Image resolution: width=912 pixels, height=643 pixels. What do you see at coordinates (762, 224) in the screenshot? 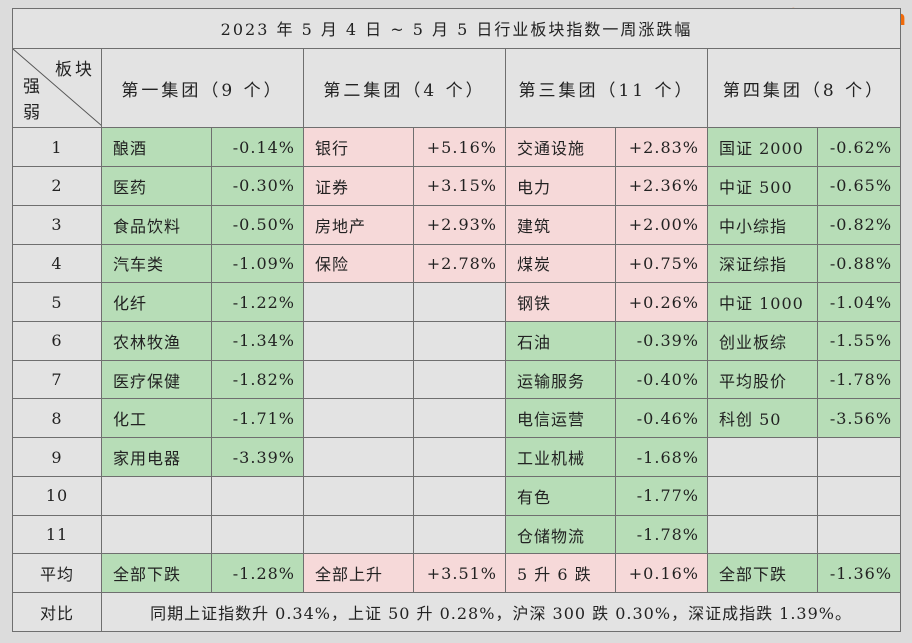
I see `sector-name-cell: 中小综指` at bounding box center [762, 224].